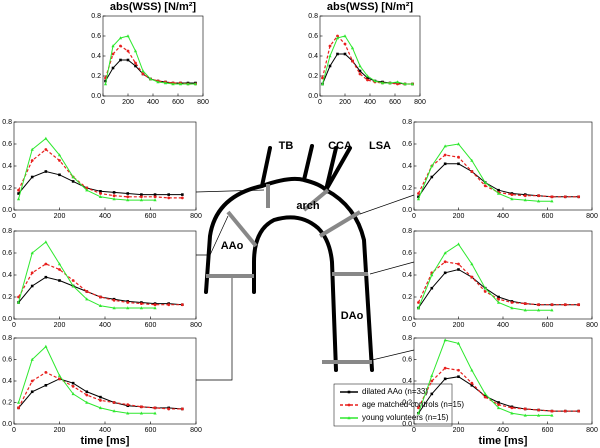  I want to click on diagram-label: DAo, so click(352, 316).